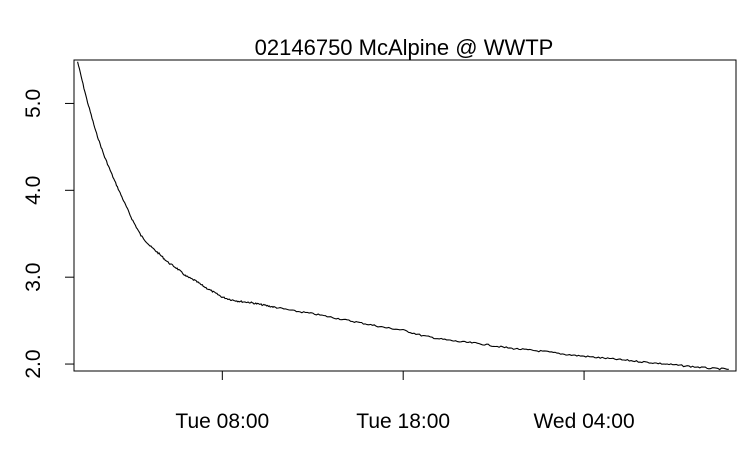 This screenshot has height=450, width=750. Describe the element at coordinates (33, 363) in the screenshot. I see `y-tick-label: 2.0` at that location.